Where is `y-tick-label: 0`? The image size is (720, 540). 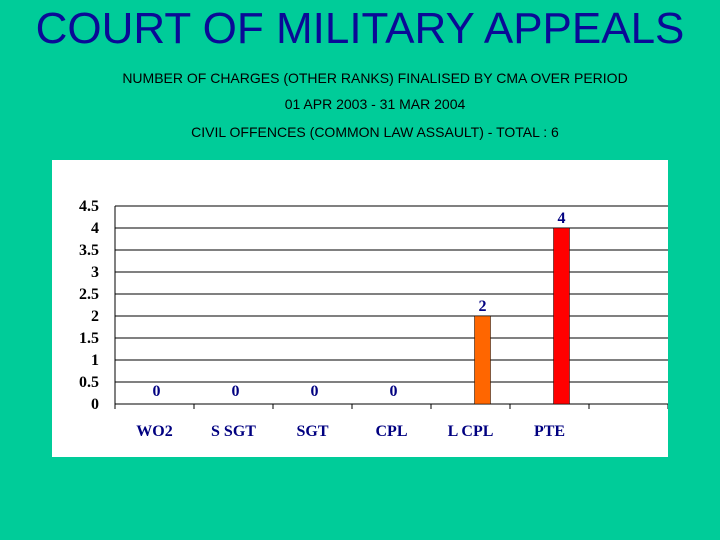 y-tick-label: 0 is located at coordinates (95, 404).